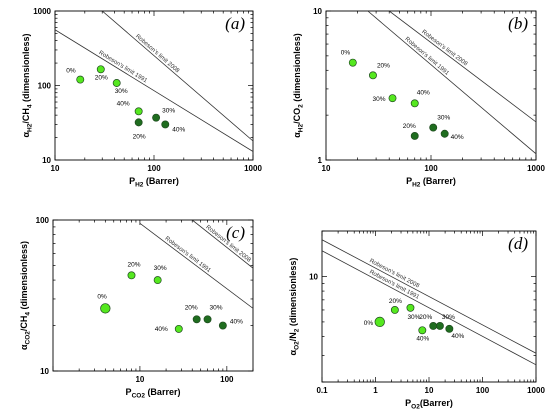 Image resolution: width=550 pixels, height=412 pixels. Describe the element at coordinates (235, 23) in the screenshot. I see `panel-label: (a)` at that location.